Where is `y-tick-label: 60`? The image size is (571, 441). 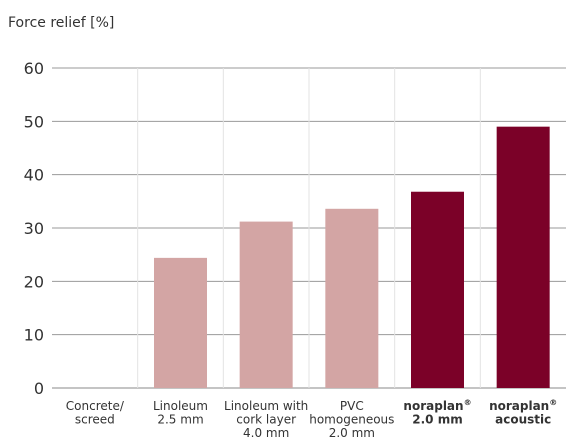 y-tick-label: 60 is located at coordinates (34, 68).